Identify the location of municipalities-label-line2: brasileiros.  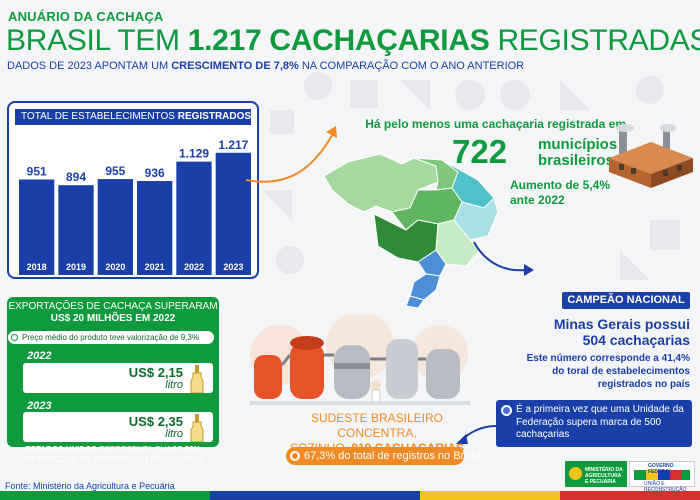
(576, 160).